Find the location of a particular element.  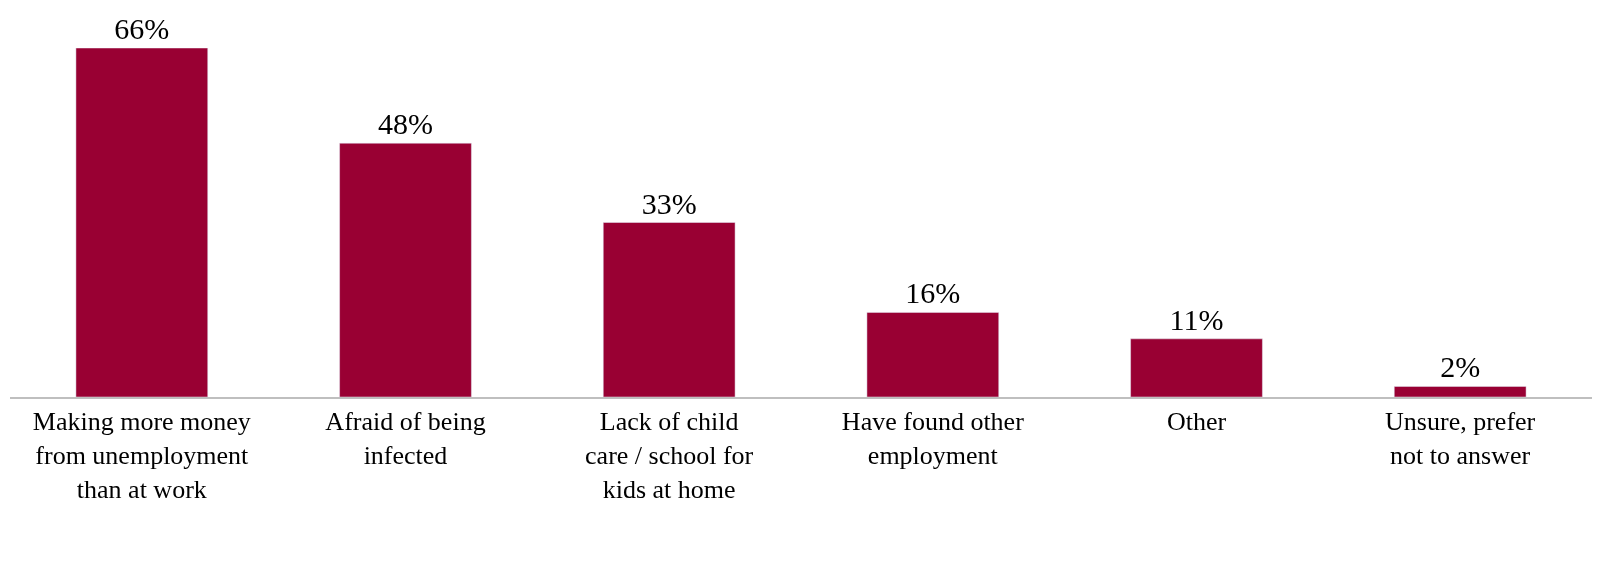

data-label: 16% is located at coordinates (933, 293).